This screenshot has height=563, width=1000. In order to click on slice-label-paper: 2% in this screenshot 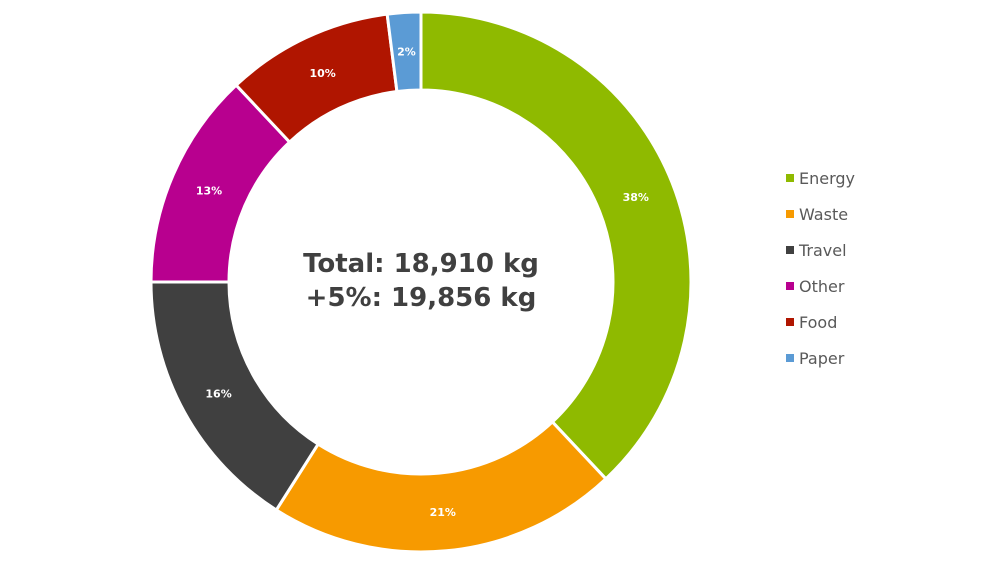, I will do `click(406, 51)`.